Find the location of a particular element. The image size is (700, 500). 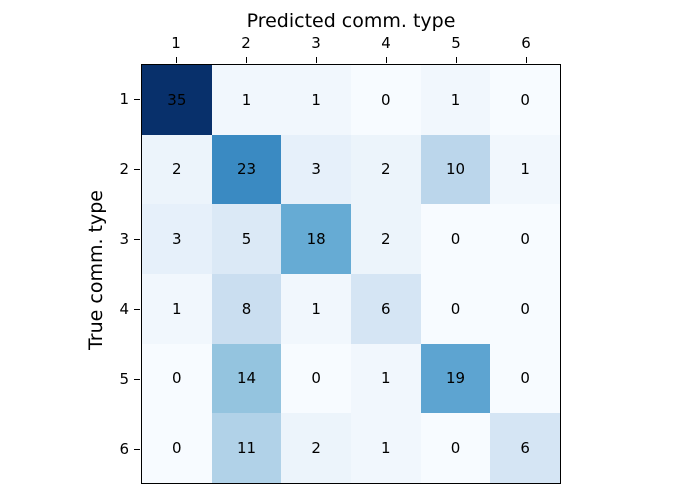

matrix-cell: 35 is located at coordinates (177, 100).